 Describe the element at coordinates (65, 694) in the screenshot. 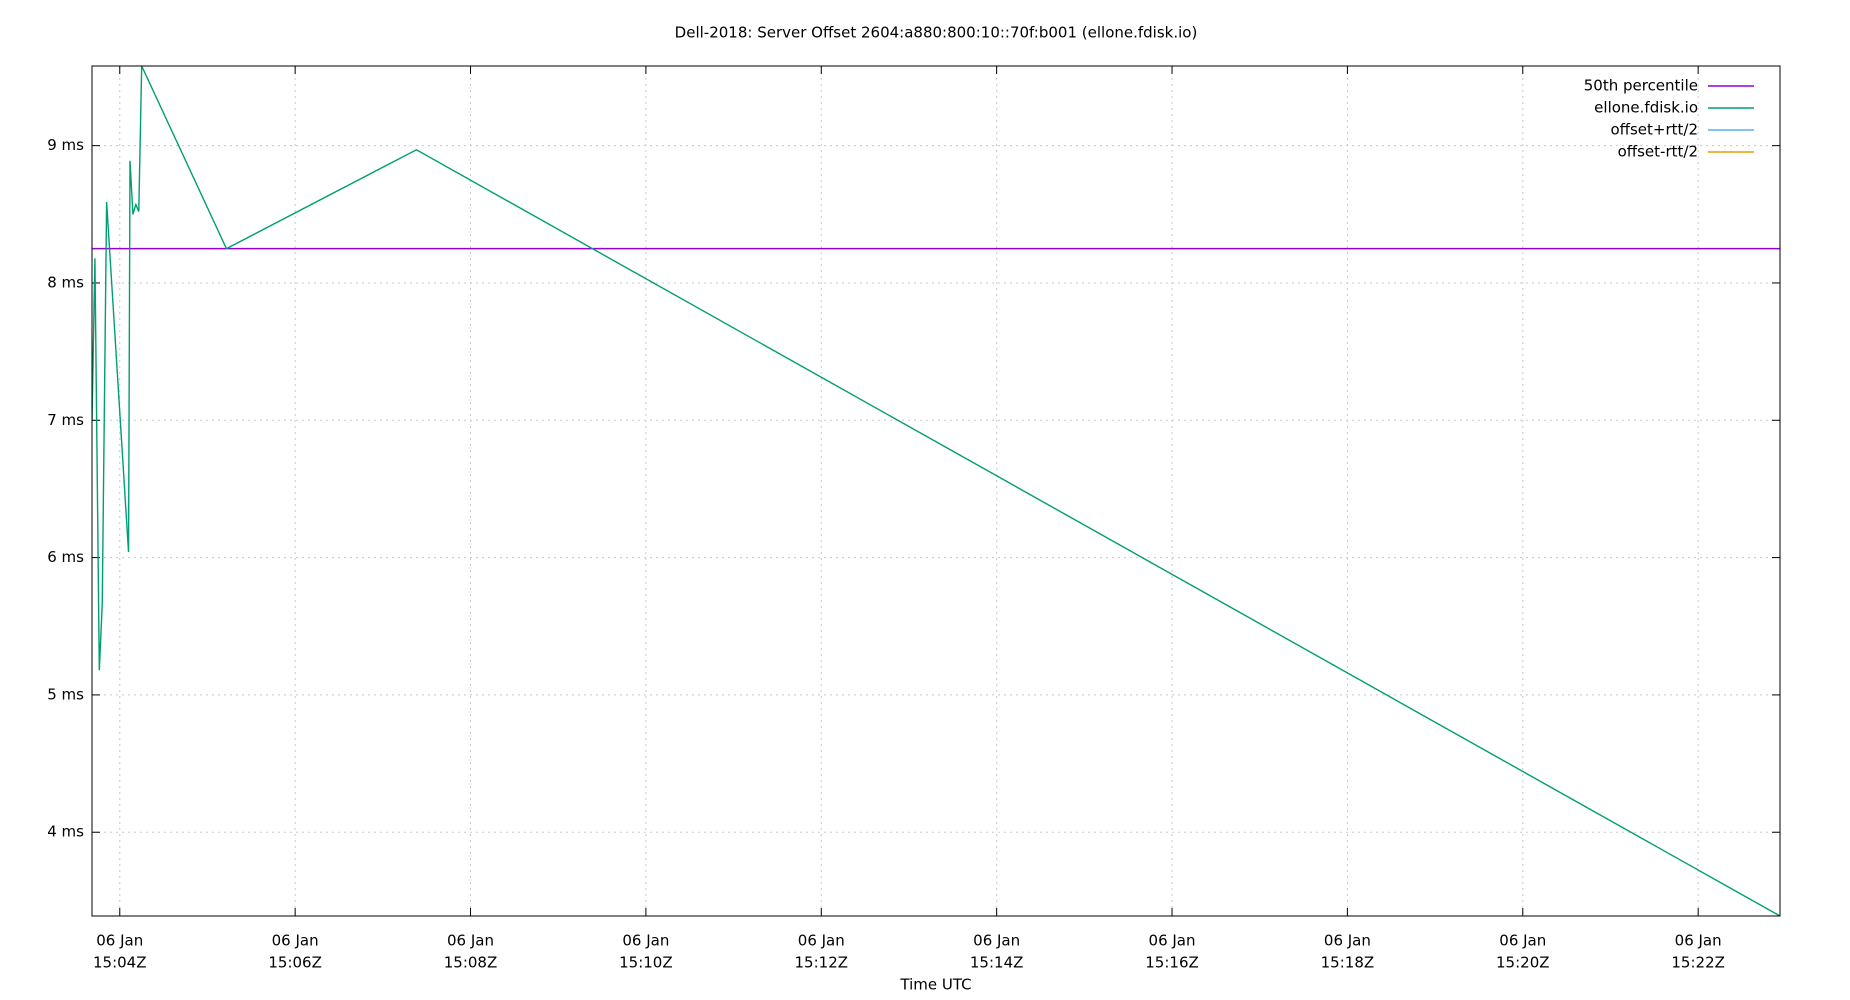

I see `y-tick-label: 5 ms` at that location.